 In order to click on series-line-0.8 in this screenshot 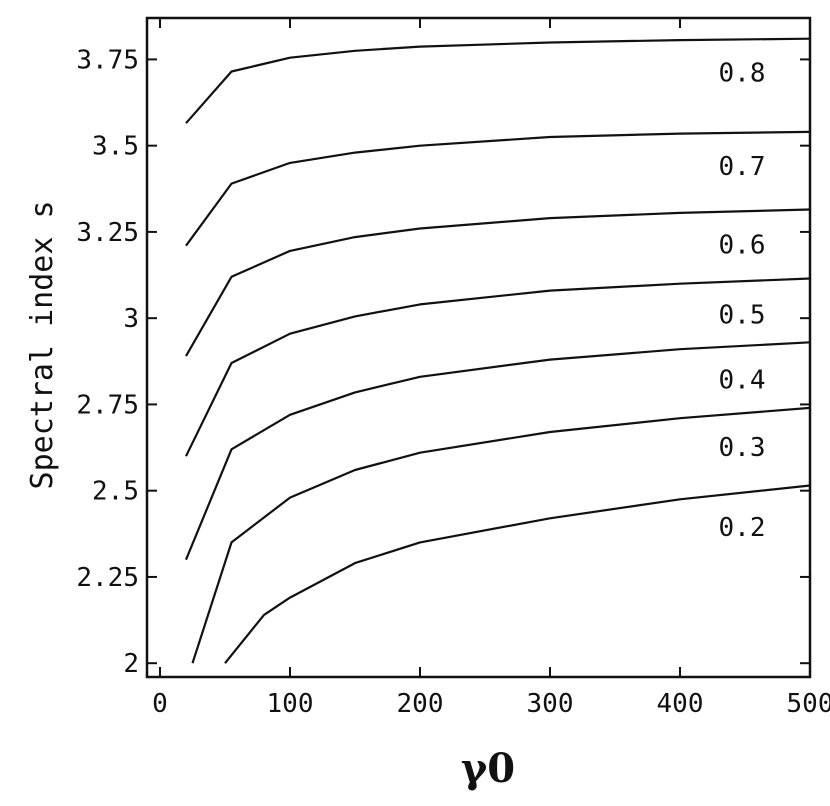, I will do `click(498, 80)`.